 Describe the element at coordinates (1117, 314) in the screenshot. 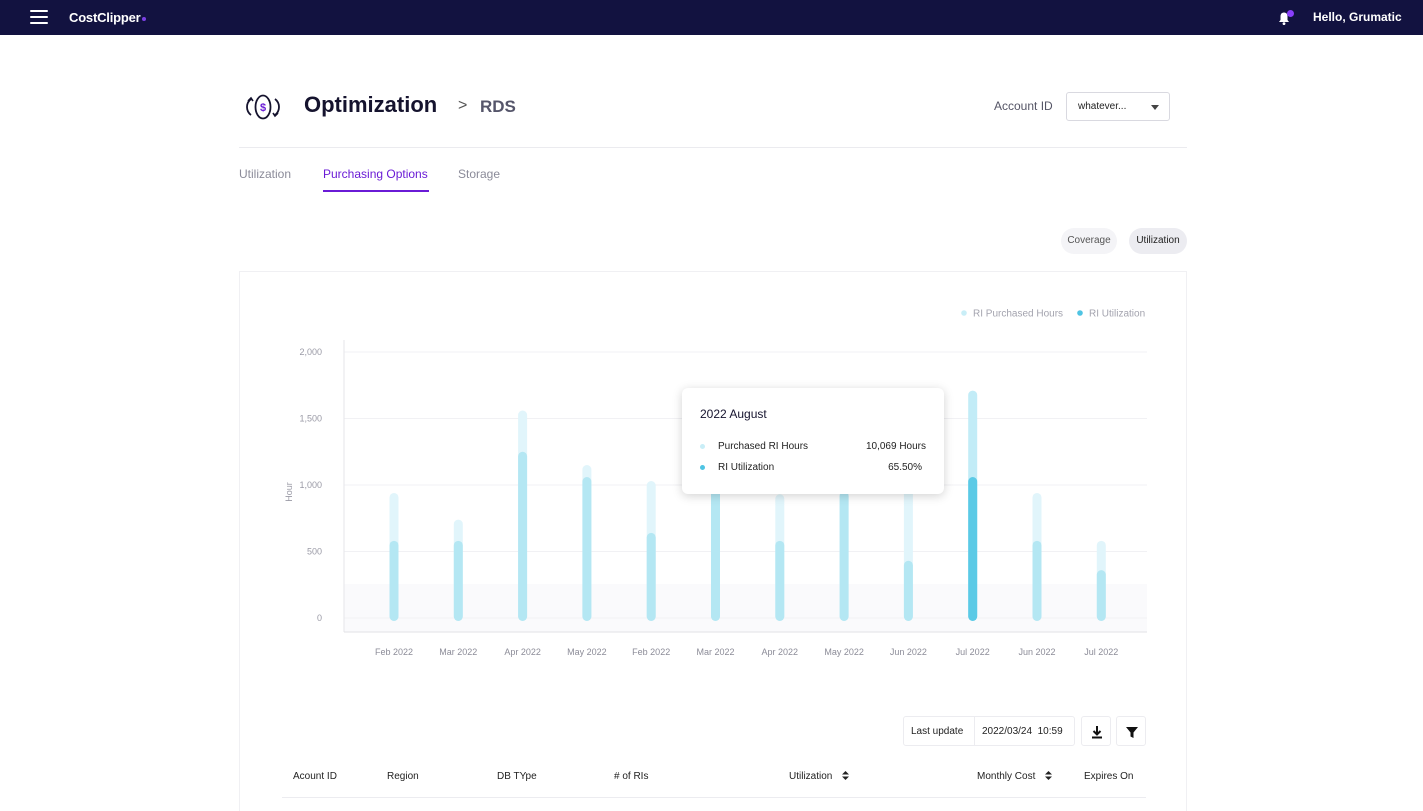

I see `legend-label: RI Utilization` at that location.